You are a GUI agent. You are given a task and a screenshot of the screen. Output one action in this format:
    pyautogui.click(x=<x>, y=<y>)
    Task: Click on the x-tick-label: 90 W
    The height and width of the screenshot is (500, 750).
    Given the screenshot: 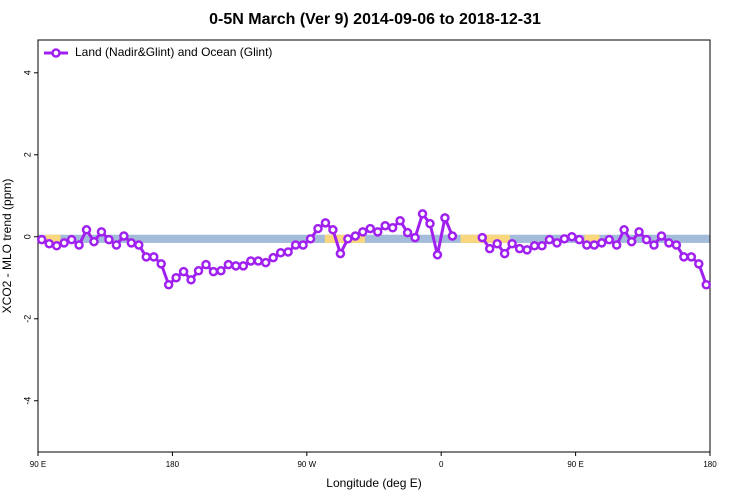 What is the action you would take?
    pyautogui.click(x=306, y=464)
    